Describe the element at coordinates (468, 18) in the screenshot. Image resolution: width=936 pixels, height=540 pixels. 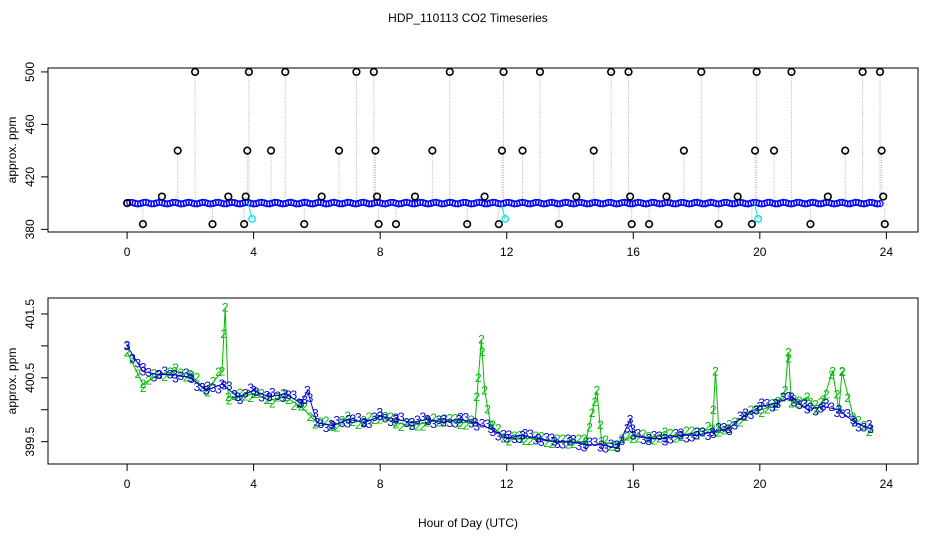
I see `chart-title: HDP_110113 CO2 Timeseries` at that location.